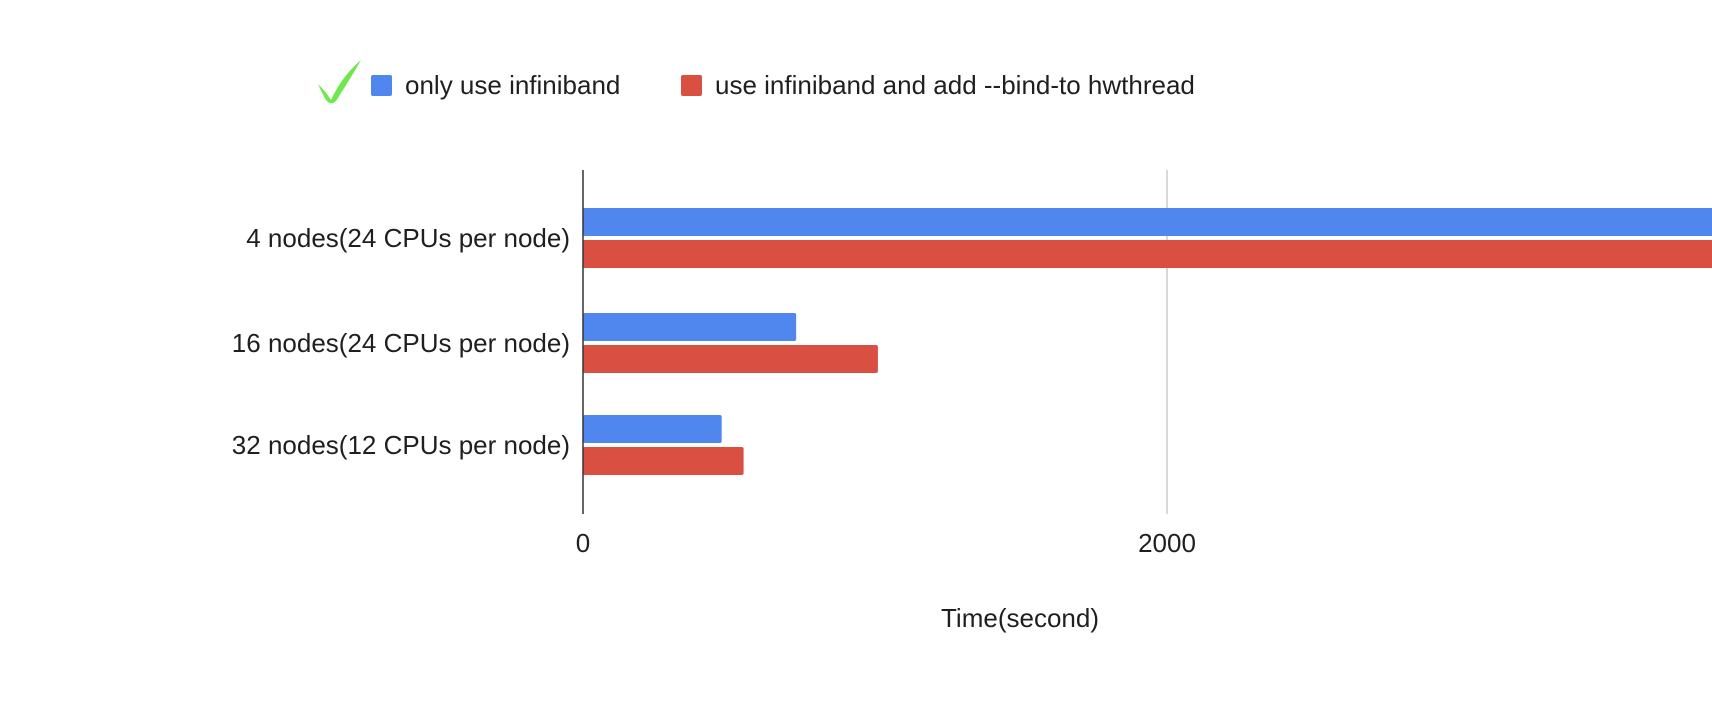  I want to click on x-tick-label: 2000, so click(1167, 543).